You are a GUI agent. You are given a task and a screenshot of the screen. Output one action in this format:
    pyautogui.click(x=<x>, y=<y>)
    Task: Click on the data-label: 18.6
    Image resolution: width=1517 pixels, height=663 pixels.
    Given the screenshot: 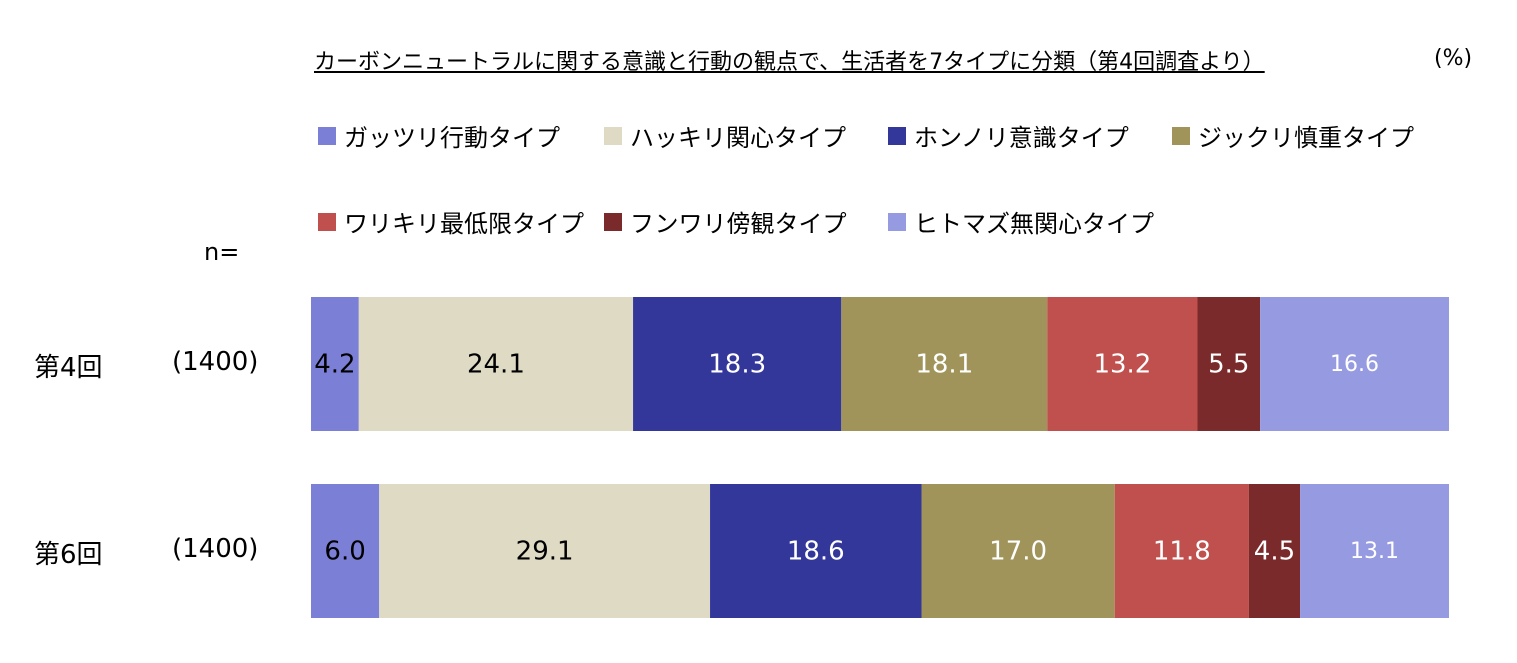 What is the action you would take?
    pyautogui.click(x=816, y=552)
    